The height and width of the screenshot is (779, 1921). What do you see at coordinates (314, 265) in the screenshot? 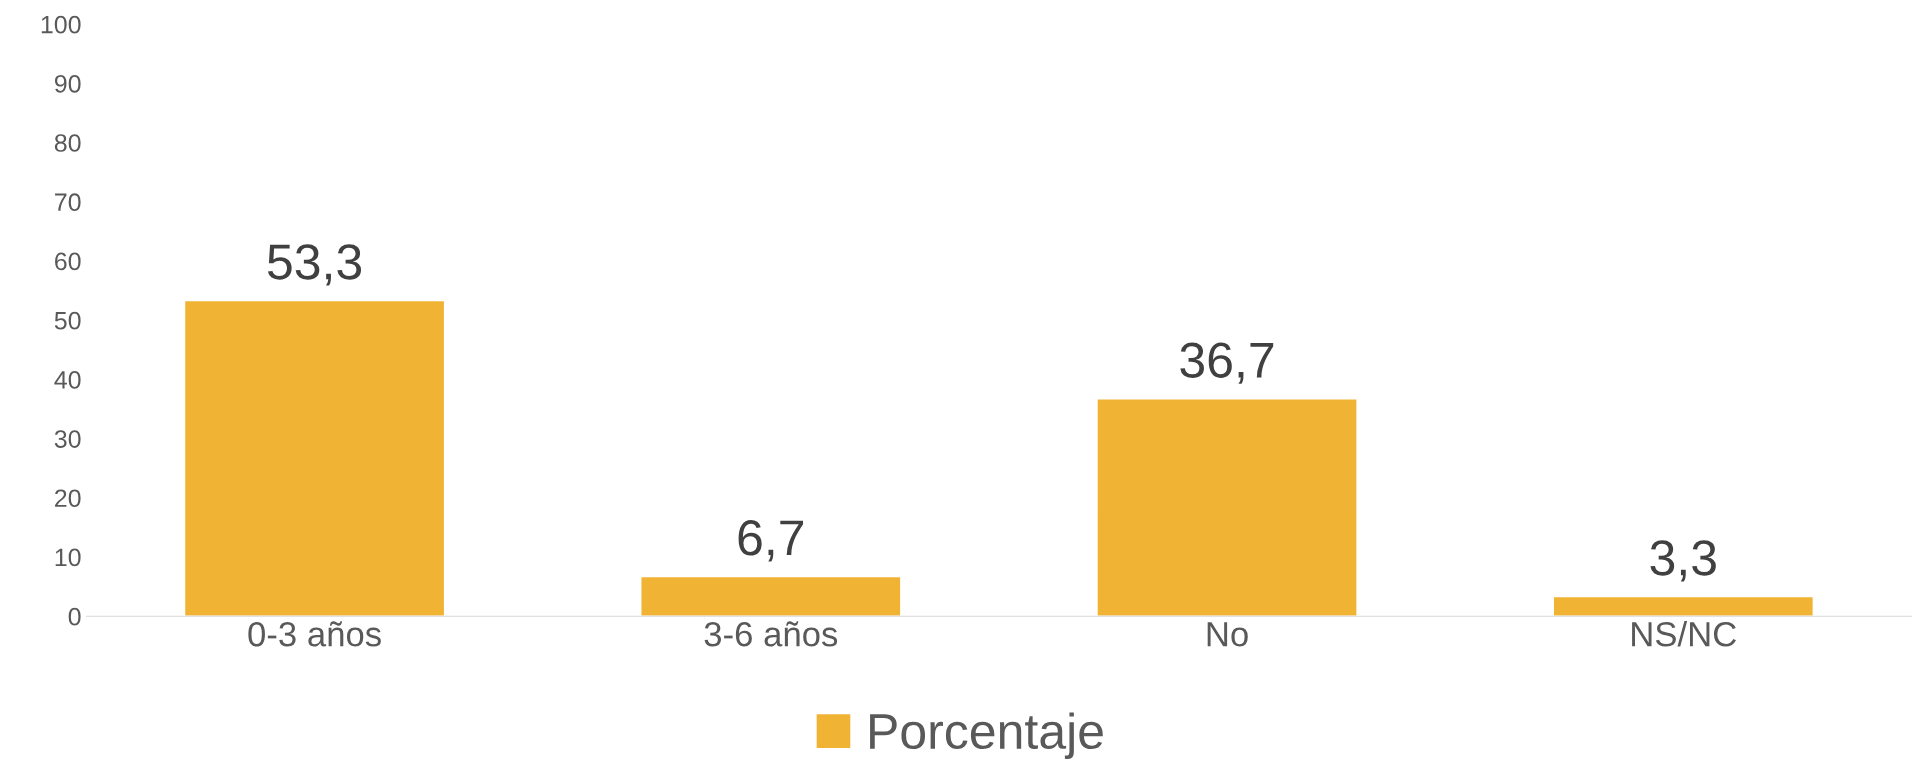
I see `data-label: 53,3` at bounding box center [314, 265].